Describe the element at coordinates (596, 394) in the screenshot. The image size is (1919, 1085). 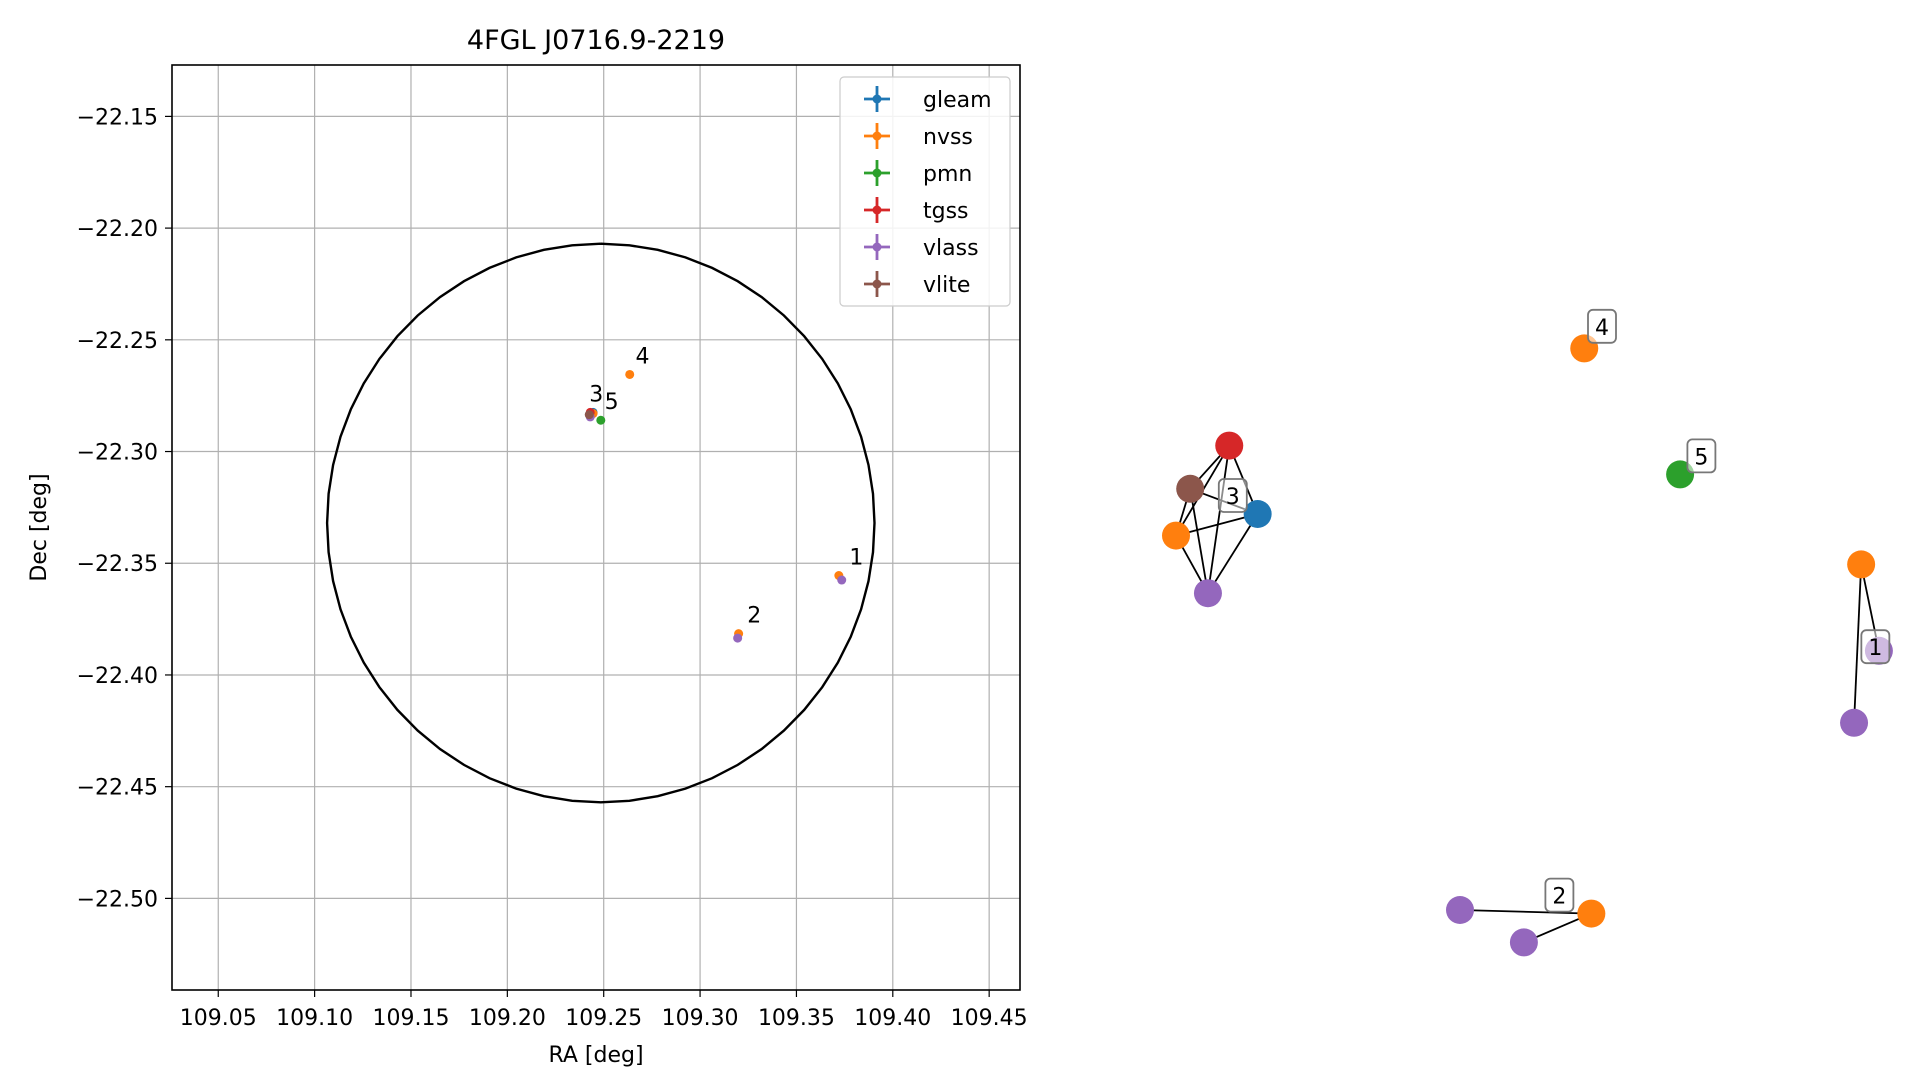
I see `point-annotation: 3` at that location.